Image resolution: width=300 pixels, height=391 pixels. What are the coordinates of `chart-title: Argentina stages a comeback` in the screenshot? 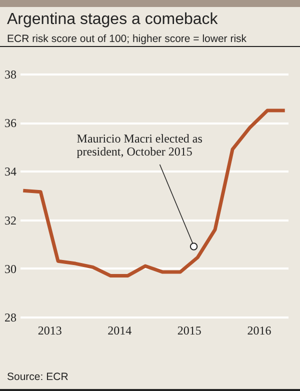 It's located at (113, 20).